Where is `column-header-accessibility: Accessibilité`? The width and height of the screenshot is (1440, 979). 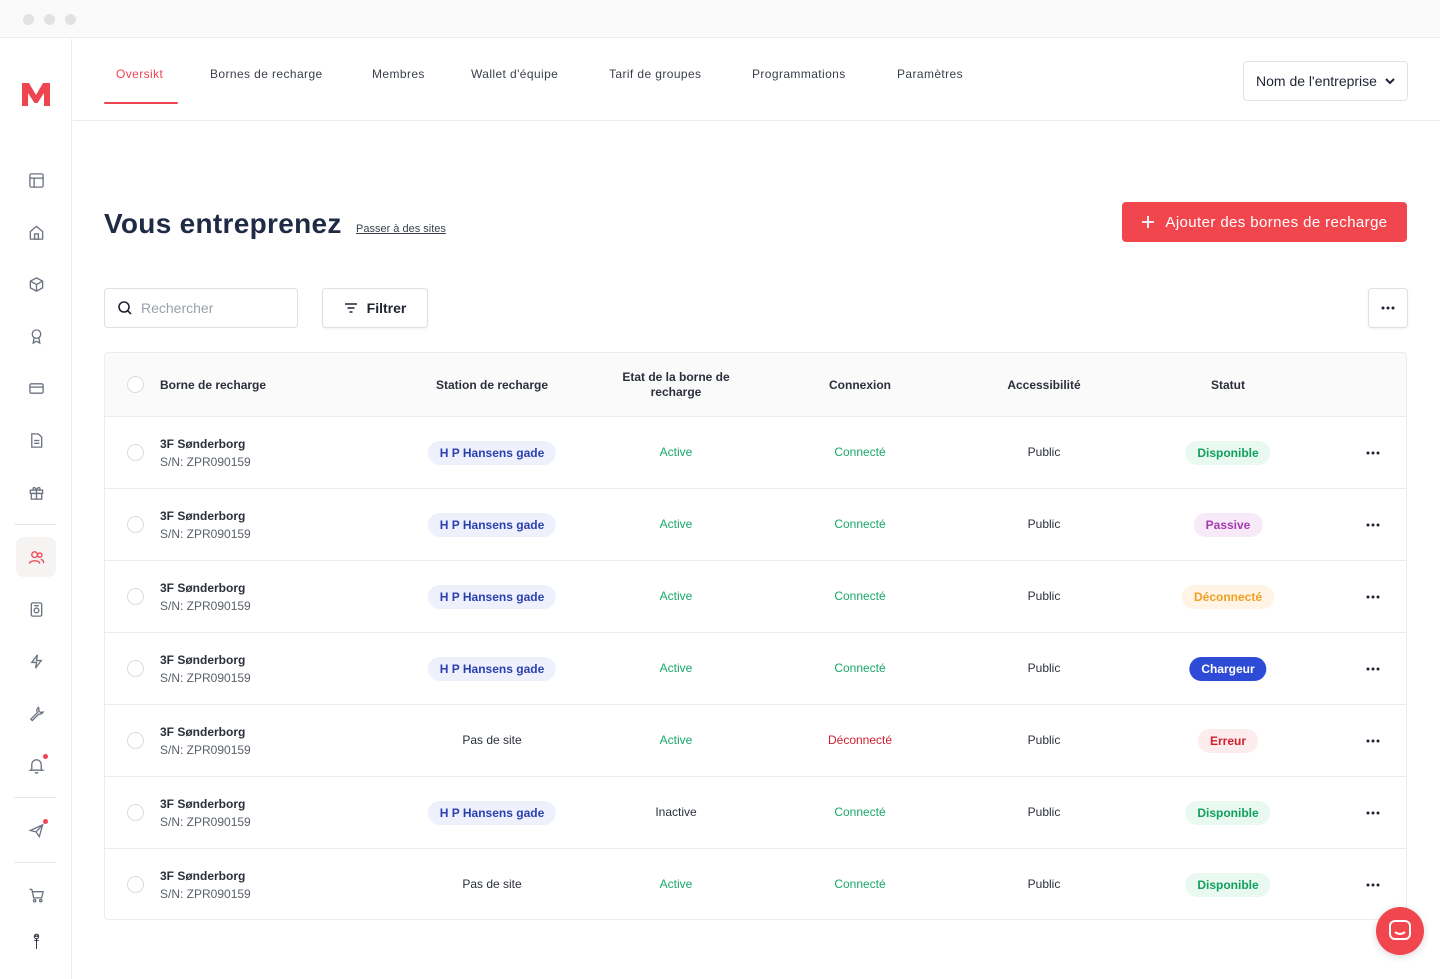
column-header-accessibility: Accessibilité is located at coordinates (1044, 385).